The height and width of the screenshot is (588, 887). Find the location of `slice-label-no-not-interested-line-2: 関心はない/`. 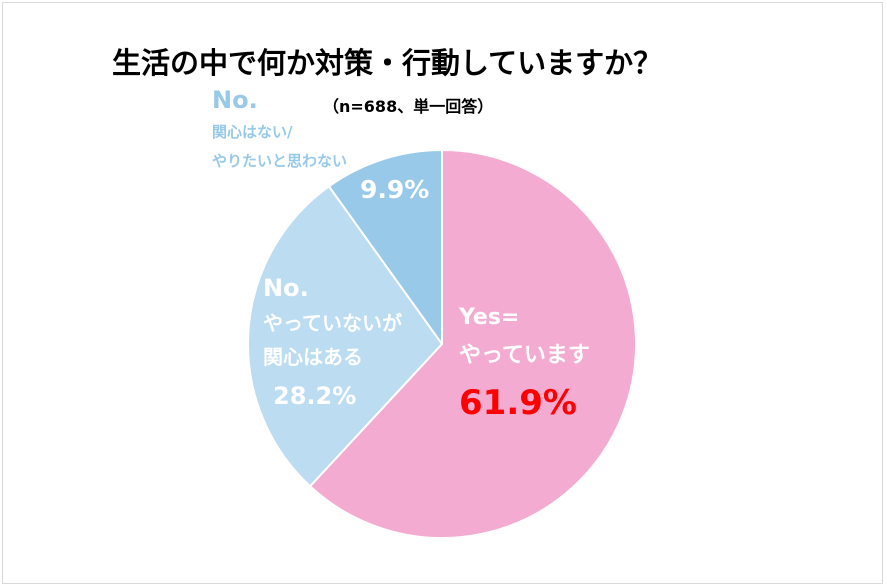

slice-label-no-not-interested-line-2: 関心はない/ is located at coordinates (252, 132).